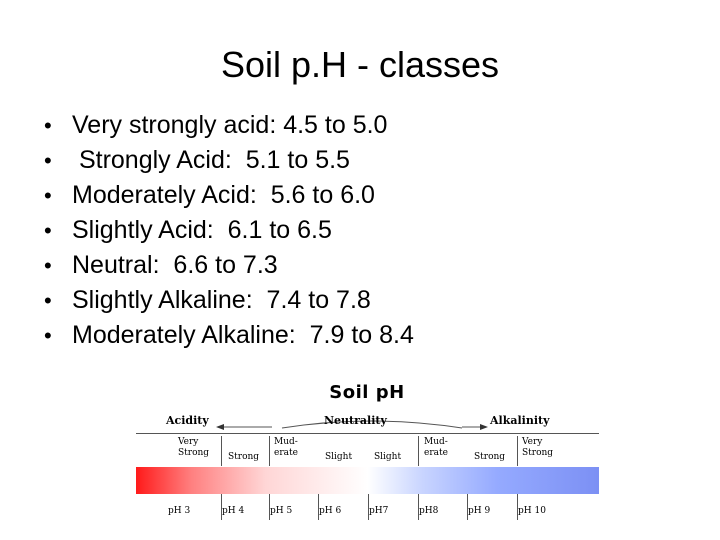 The height and width of the screenshot is (540, 720). What do you see at coordinates (233, 511) in the screenshot?
I see `ph-label: pH 4` at bounding box center [233, 511].